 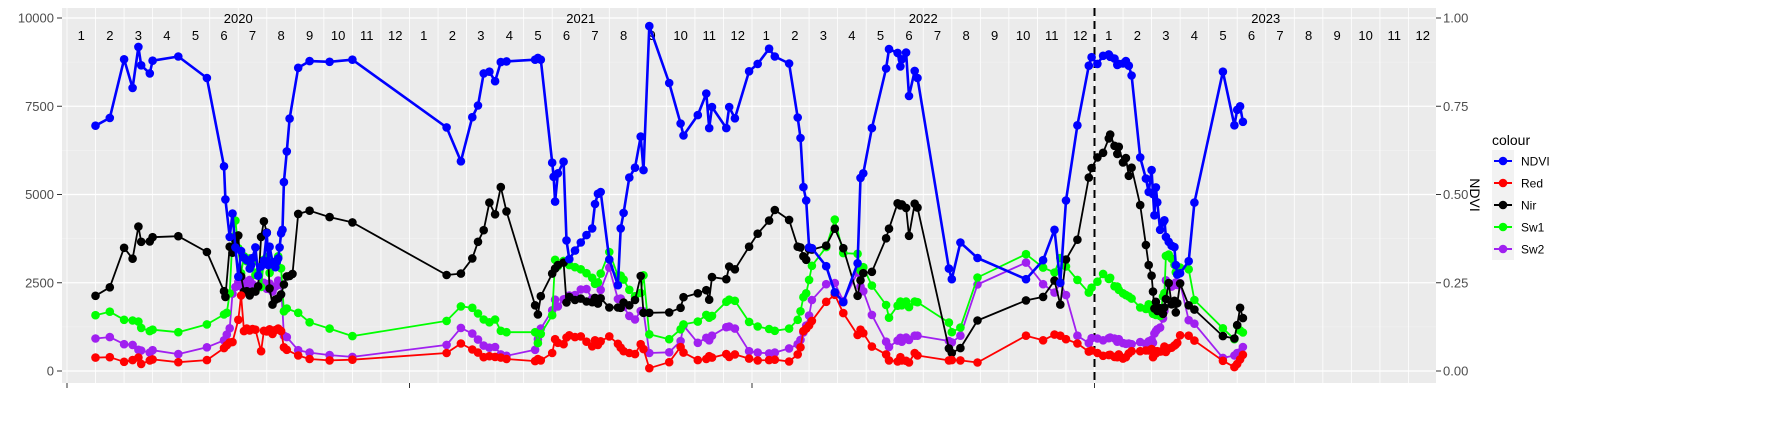 What do you see at coordinates (1365, 35) in the screenshot?
I see `month-label: 10` at bounding box center [1365, 35].